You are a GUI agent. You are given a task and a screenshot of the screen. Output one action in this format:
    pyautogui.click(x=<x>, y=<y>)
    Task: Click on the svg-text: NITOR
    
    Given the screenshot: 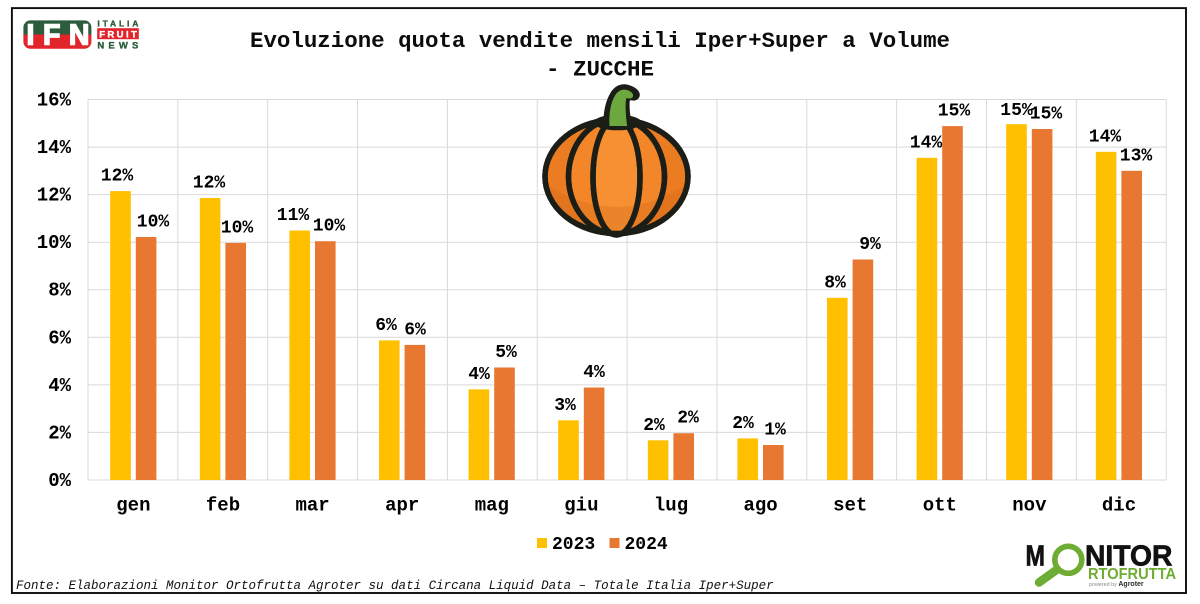 What is the action you would take?
    pyautogui.click(x=1129, y=557)
    